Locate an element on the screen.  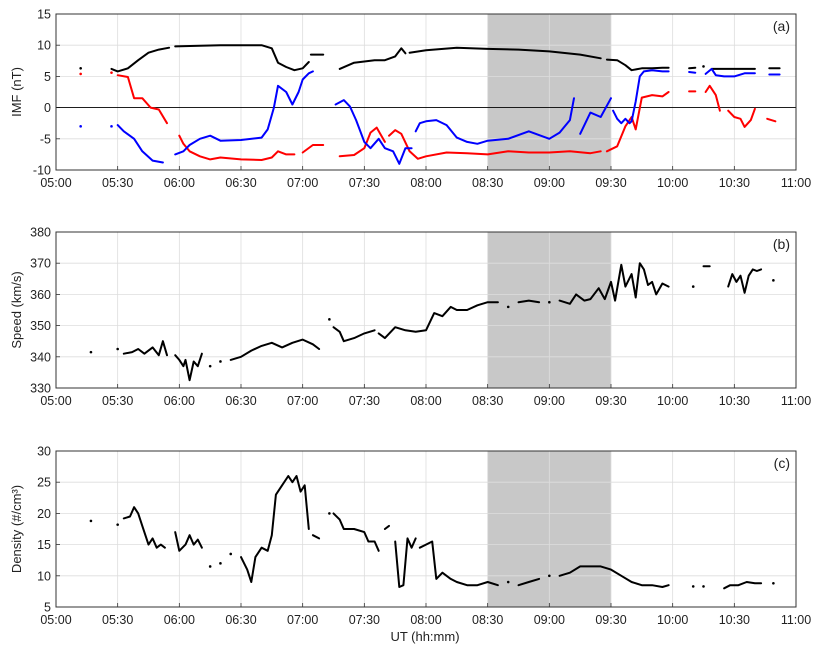
imf-y-axis-label: IMF (nT) is located at coordinates (16, 92).